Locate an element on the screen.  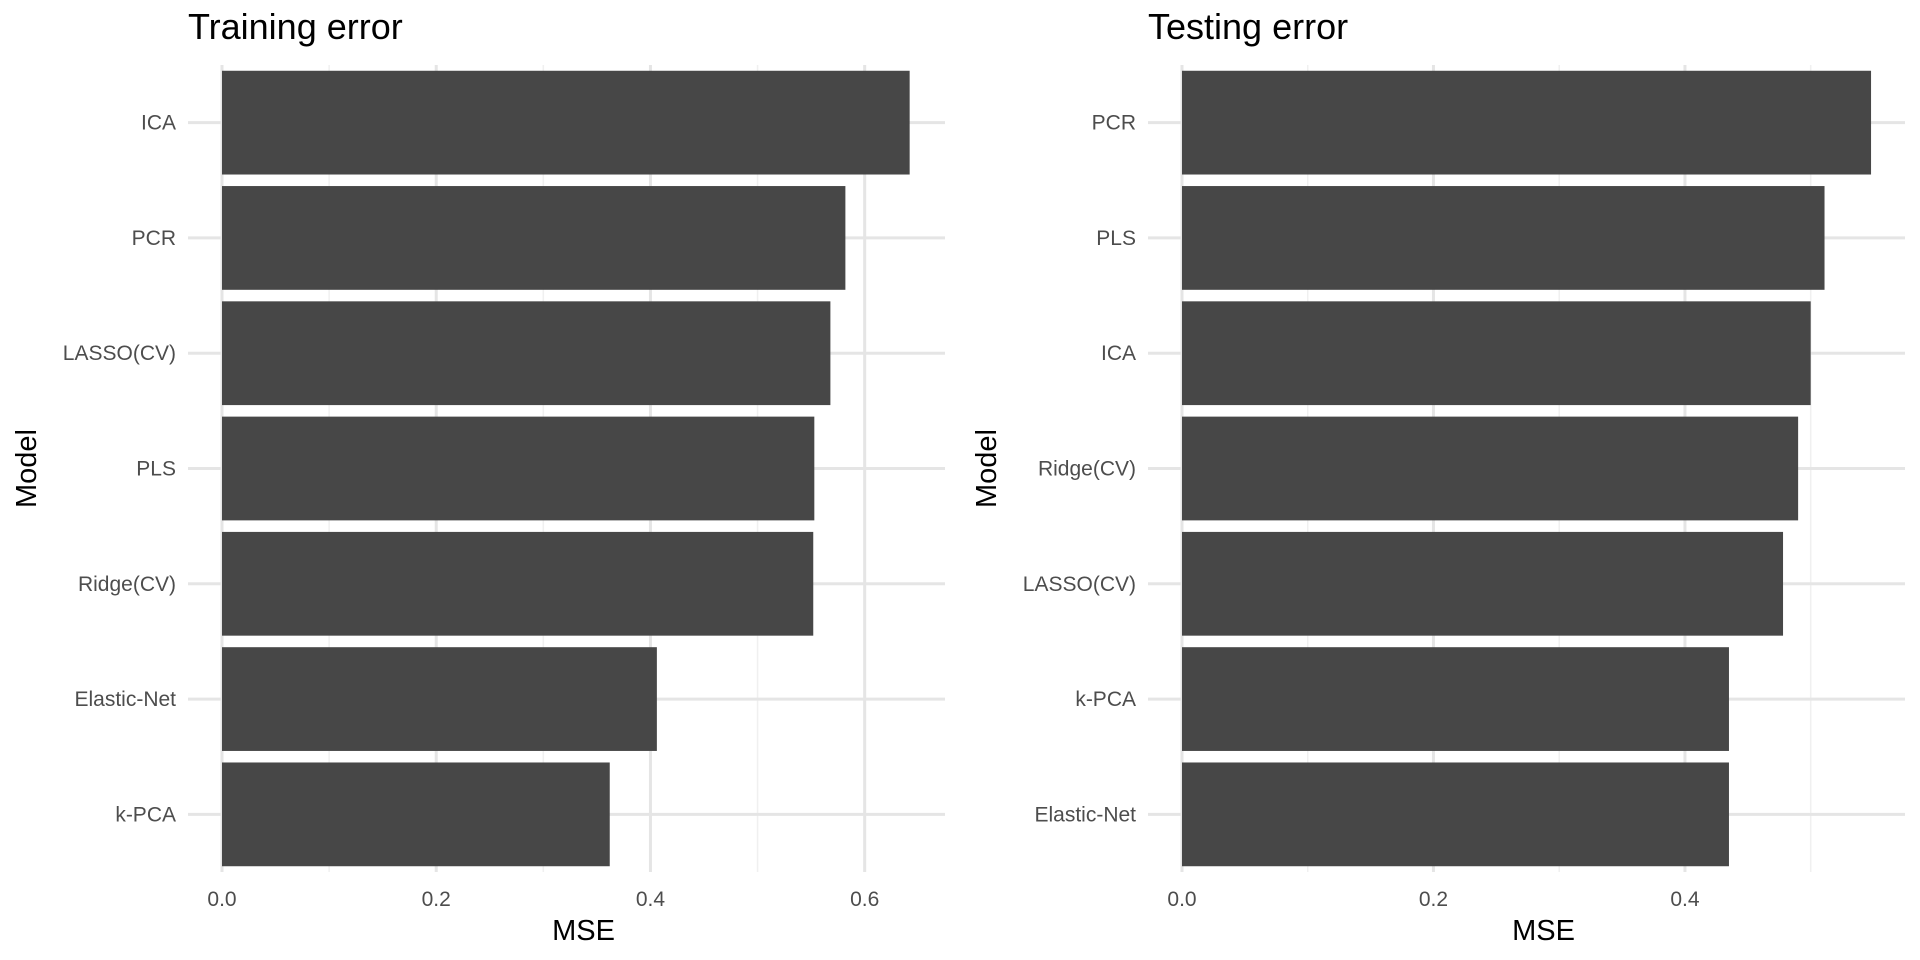
chart-title: Training error is located at coordinates (295, 26).